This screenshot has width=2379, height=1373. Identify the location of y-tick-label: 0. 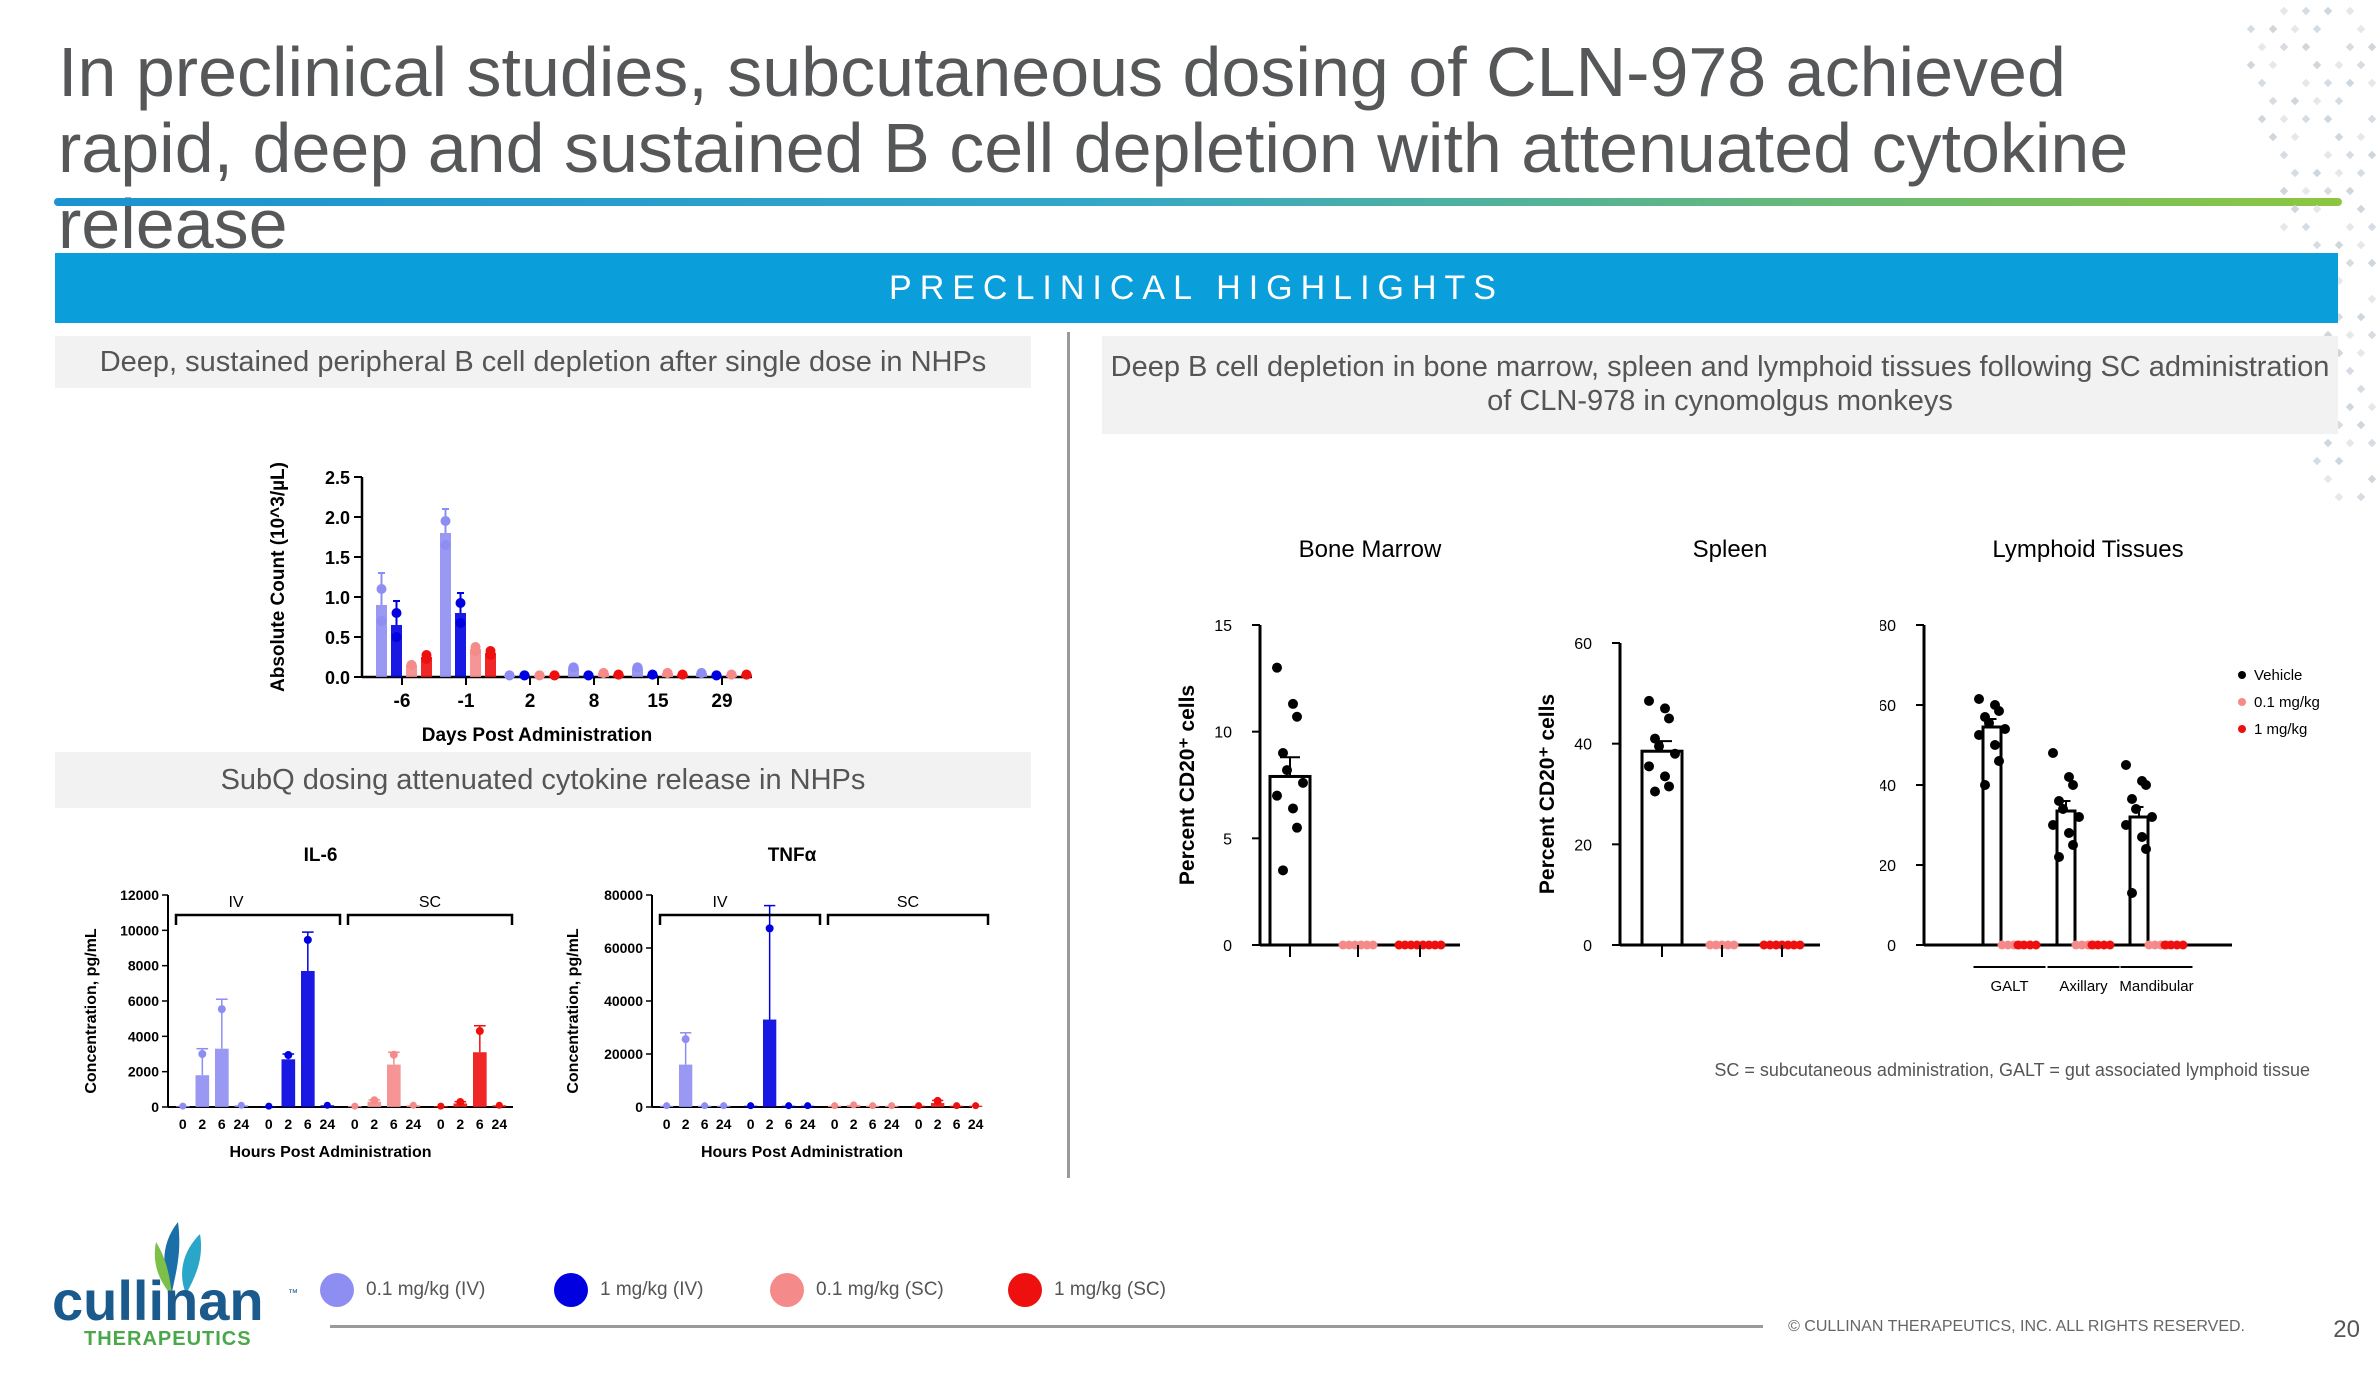
(1891, 946).